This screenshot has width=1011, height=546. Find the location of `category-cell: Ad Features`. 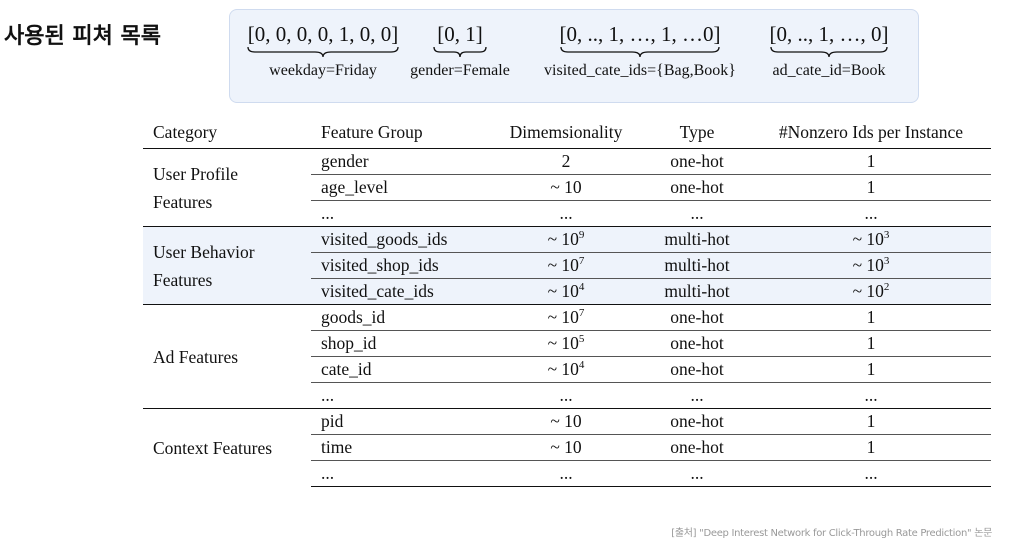

category-cell: Ad Features is located at coordinates (227, 356).